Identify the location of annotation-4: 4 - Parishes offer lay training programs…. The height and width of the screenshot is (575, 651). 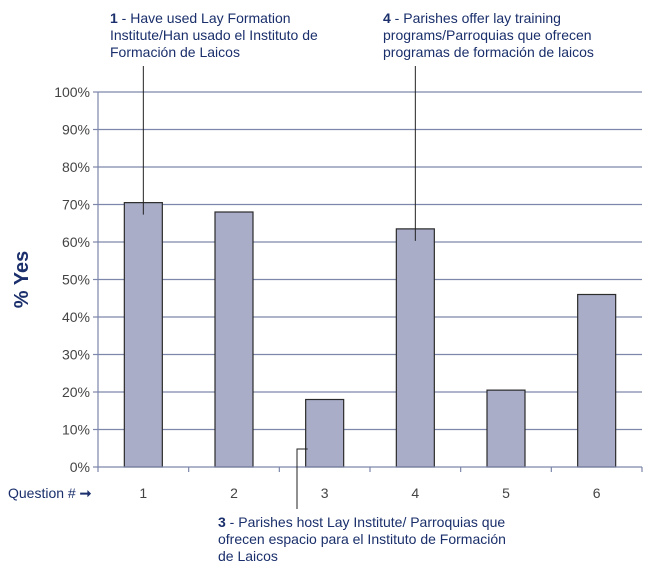
(514, 35).